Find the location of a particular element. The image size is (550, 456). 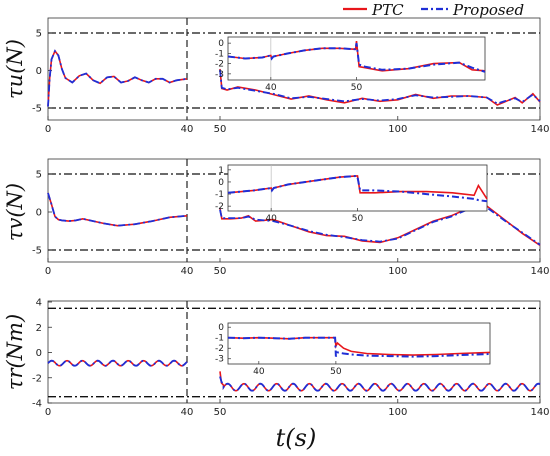

inset-tau_v: 40 50 1 0 -1 -2 is located at coordinates (351, 194).